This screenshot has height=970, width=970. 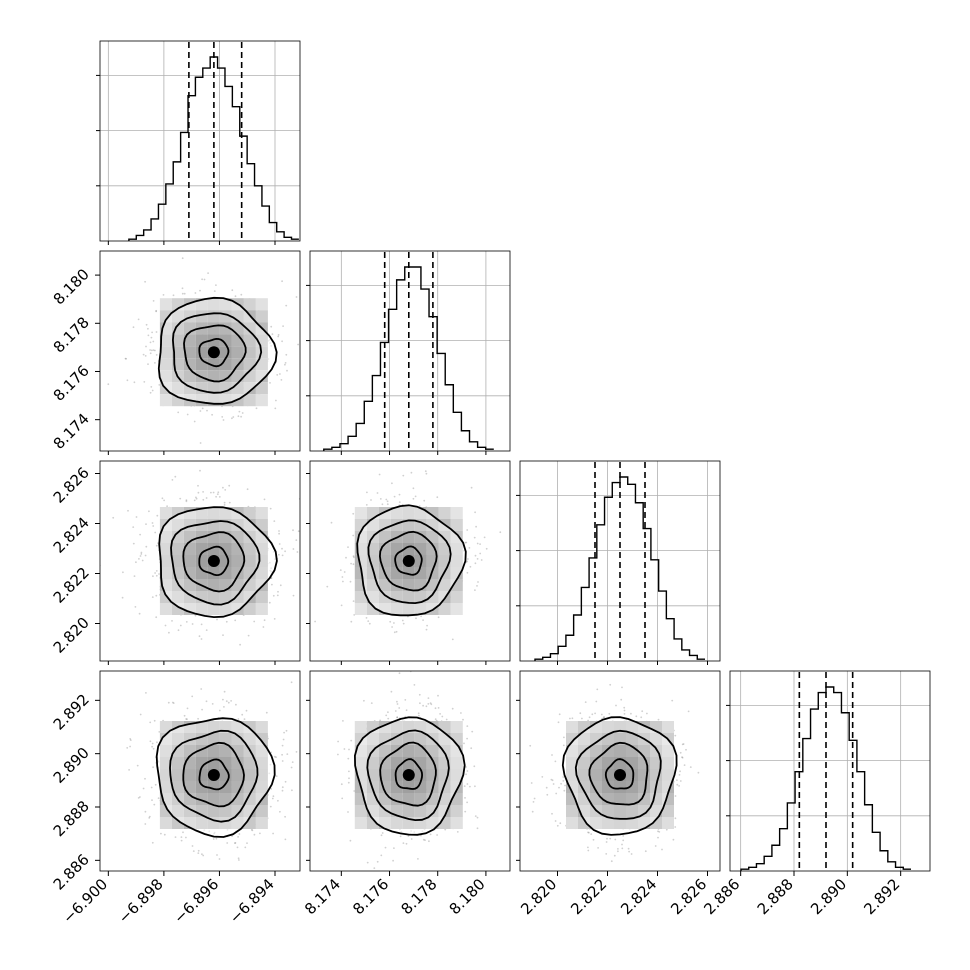 What do you see at coordinates (71, 585) in the screenshot?
I see `y-tick-label: 2.822` at bounding box center [71, 585].